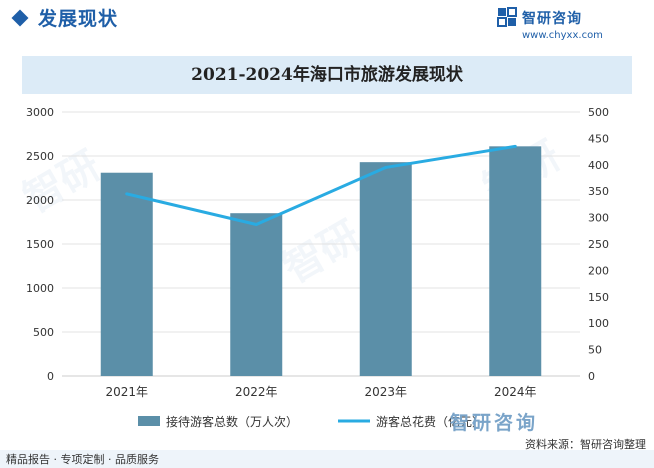 The height and width of the screenshot is (468, 654). What do you see at coordinates (598, 138) in the screenshot?
I see `y-right-tick-label: 450` at bounding box center [598, 138].